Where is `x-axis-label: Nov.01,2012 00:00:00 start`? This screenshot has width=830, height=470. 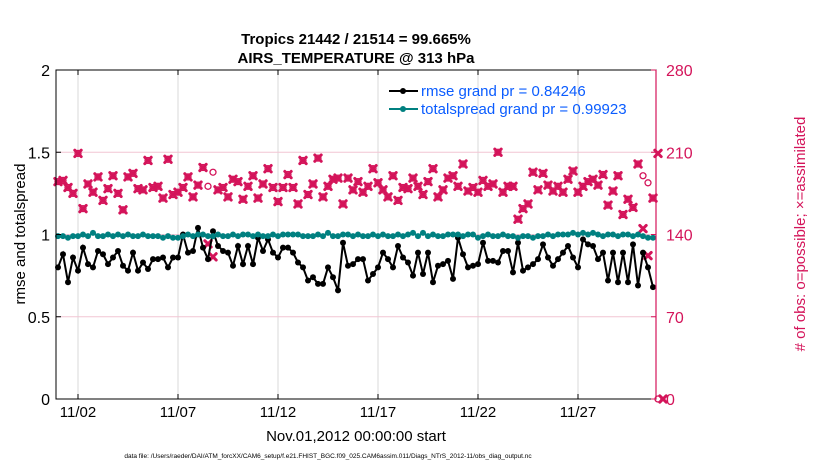
x-axis-label: Nov.01,2012 00:00:00 start is located at coordinates (356, 436).